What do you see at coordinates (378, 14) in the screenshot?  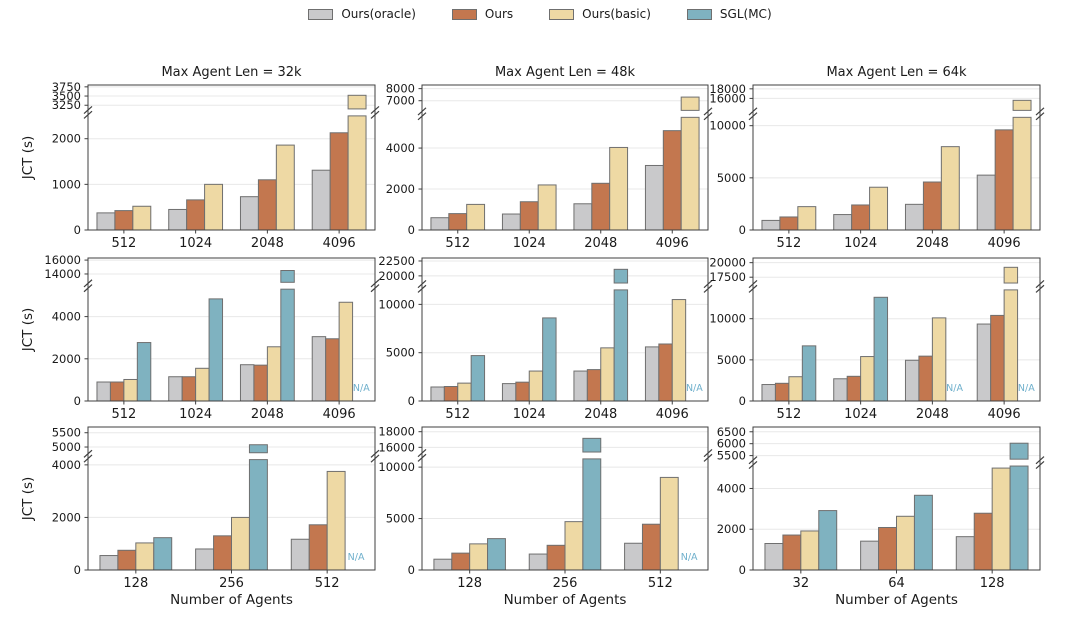 I see `legend-label-ours-oracle: Ours(oracle)` at bounding box center [378, 14].